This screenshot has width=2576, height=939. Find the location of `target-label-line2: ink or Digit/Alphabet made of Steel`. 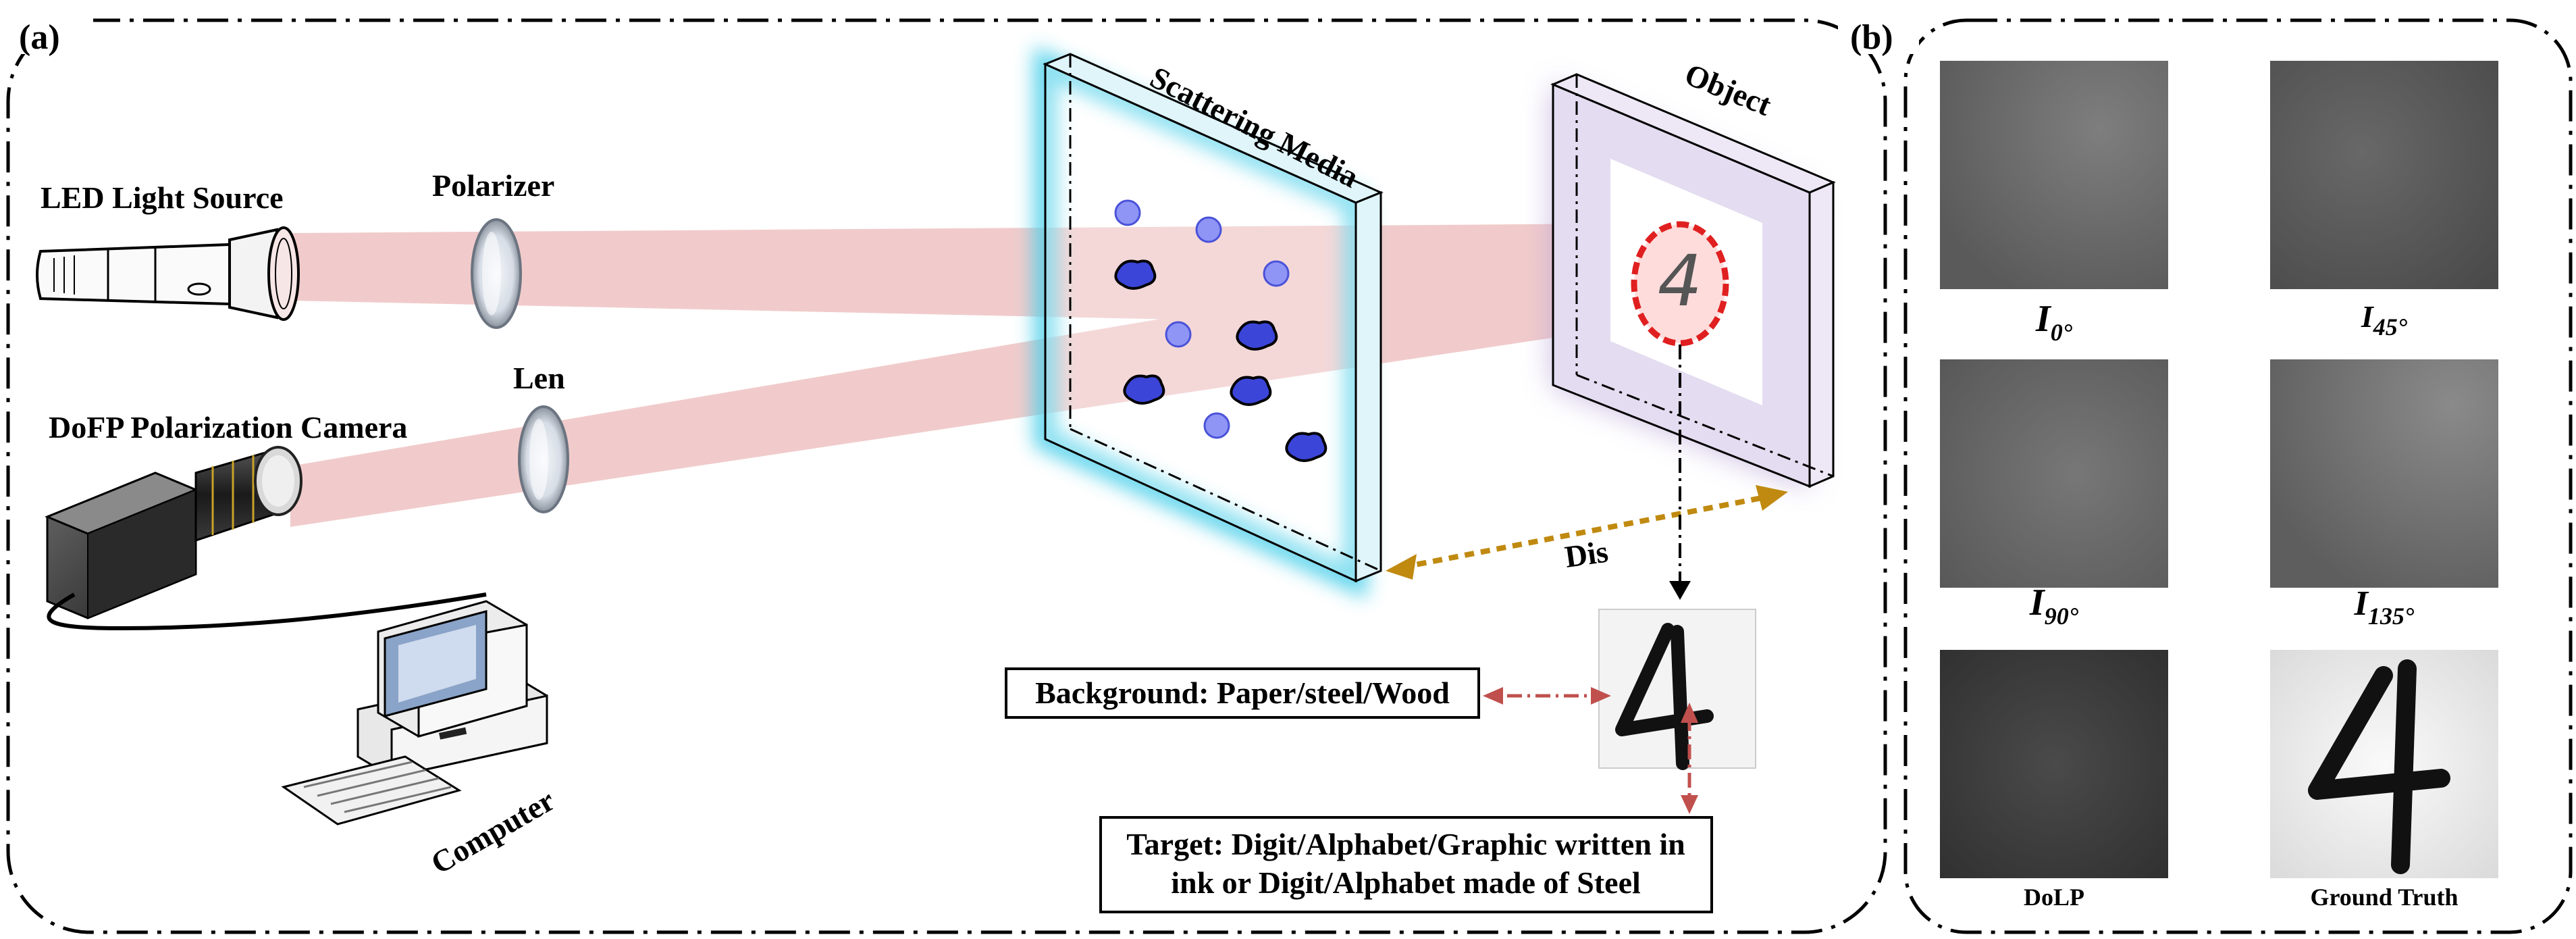

target-label-line2: ink or Digit/Alphabet made of Steel is located at coordinates (1406, 882).